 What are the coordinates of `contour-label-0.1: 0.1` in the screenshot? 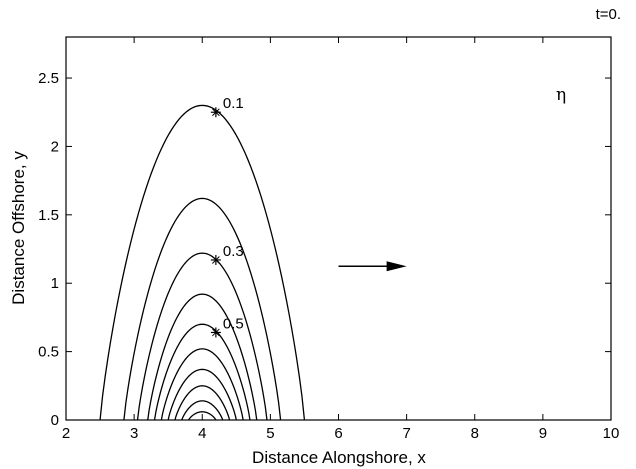 It's located at (227, 106).